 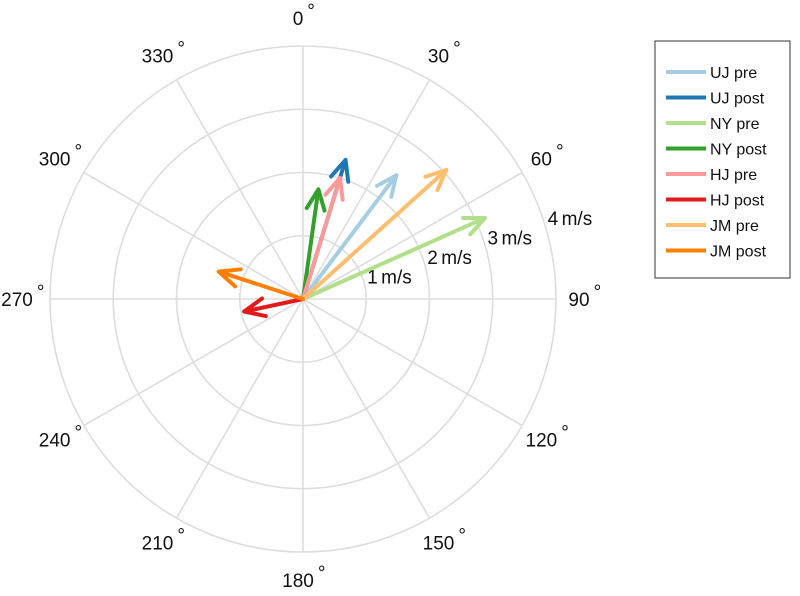 I want to click on angle-tick-label: 330, so click(x=158, y=57).